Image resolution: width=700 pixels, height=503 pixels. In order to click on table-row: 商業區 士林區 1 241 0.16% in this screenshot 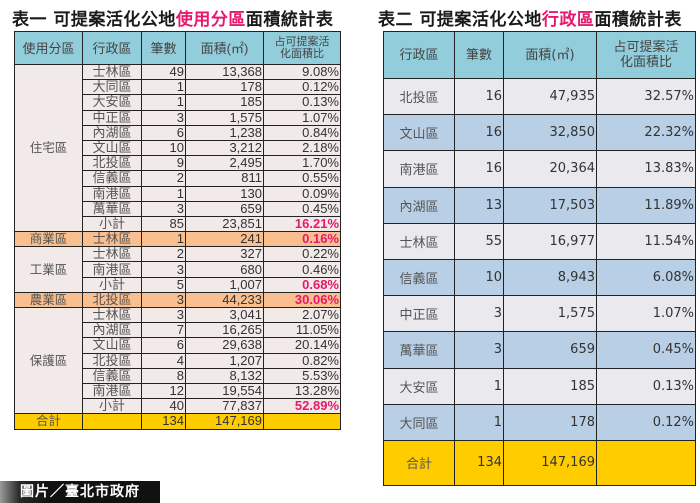, I will do `click(177, 239)`.